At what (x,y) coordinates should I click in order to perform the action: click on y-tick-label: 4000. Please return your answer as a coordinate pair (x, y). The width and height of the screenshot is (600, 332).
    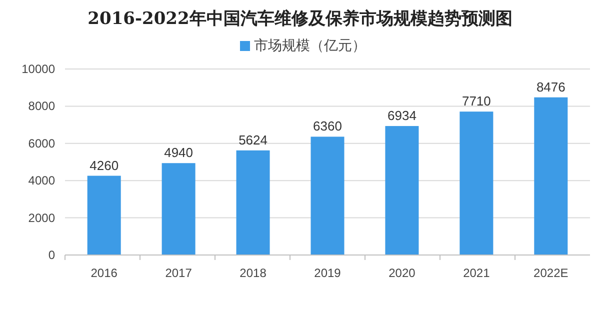
    Looking at the image, I should click on (42, 181).